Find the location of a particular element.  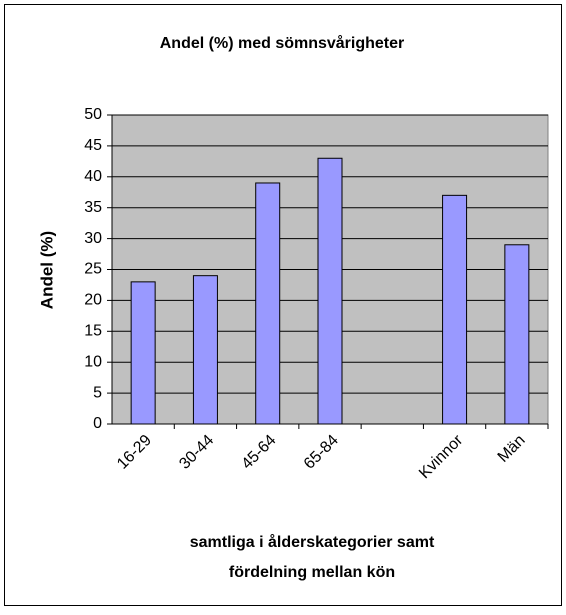

y-axis-label: Andel (%) is located at coordinates (46, 270).